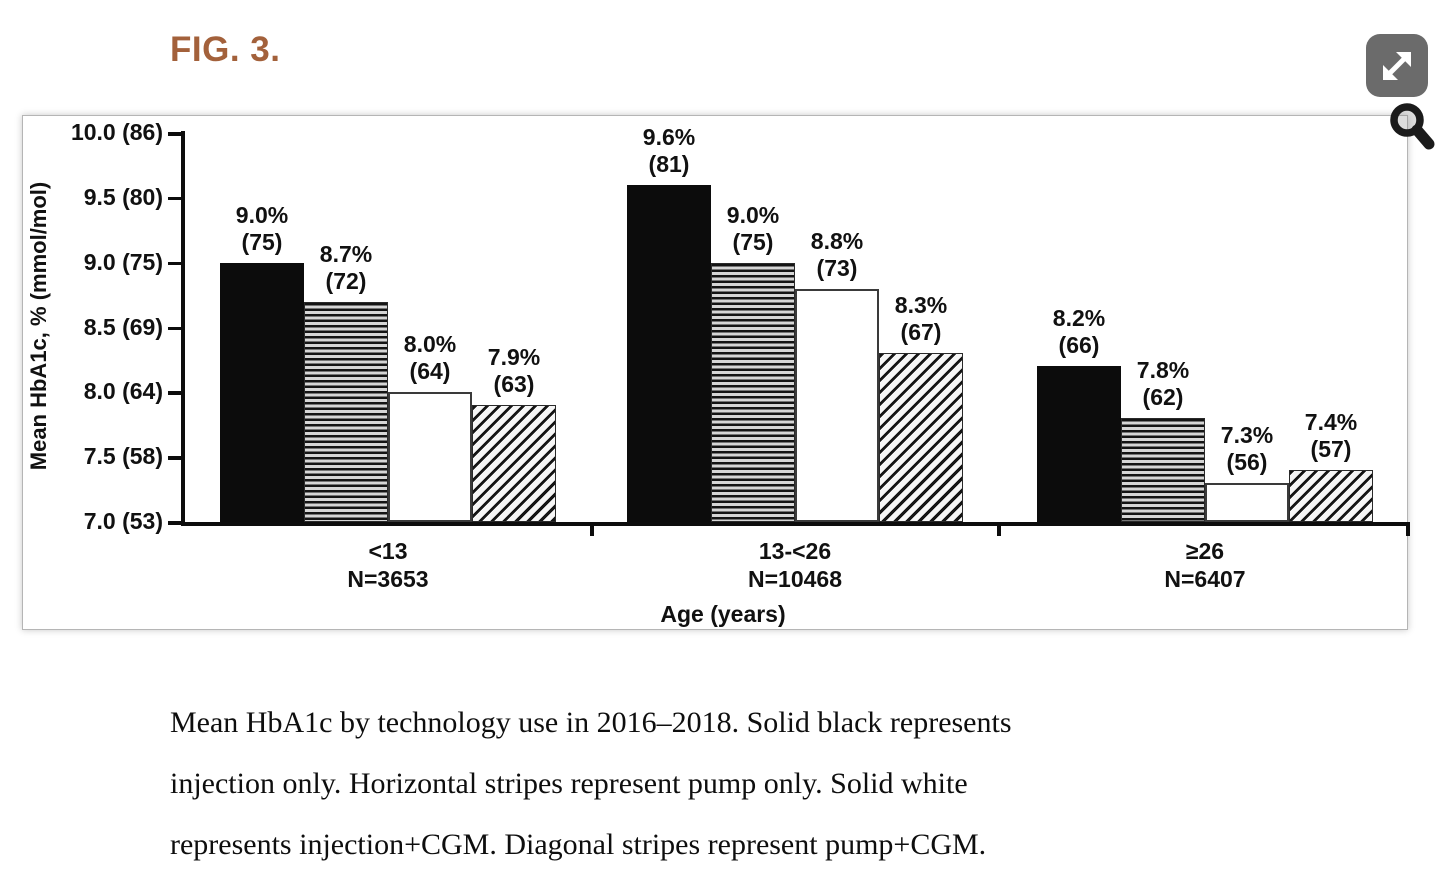  I want to click on bar-solid-black-group1, so click(262, 392).